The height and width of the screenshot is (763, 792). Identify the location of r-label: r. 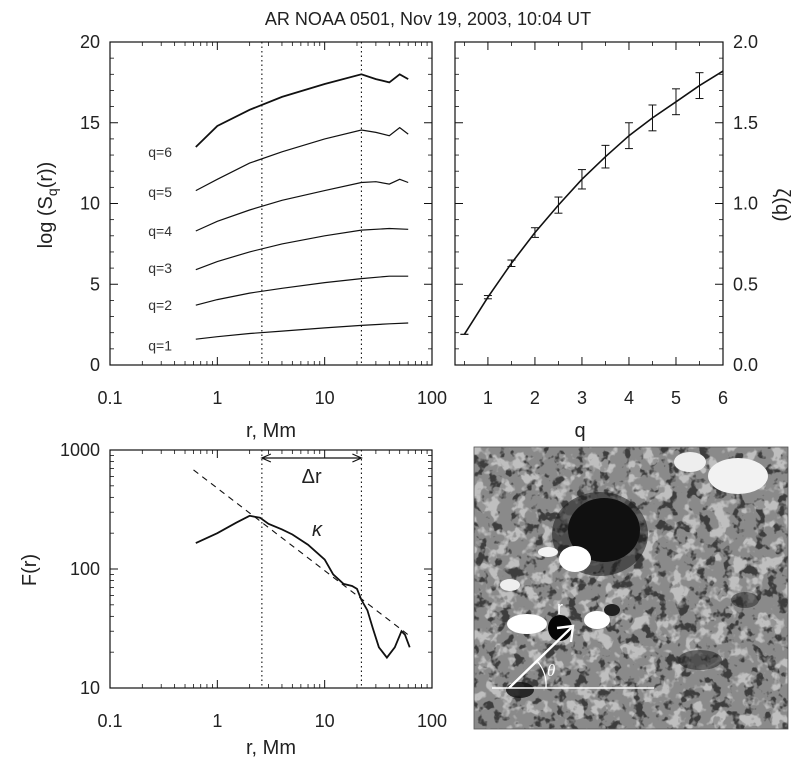
(560, 608).